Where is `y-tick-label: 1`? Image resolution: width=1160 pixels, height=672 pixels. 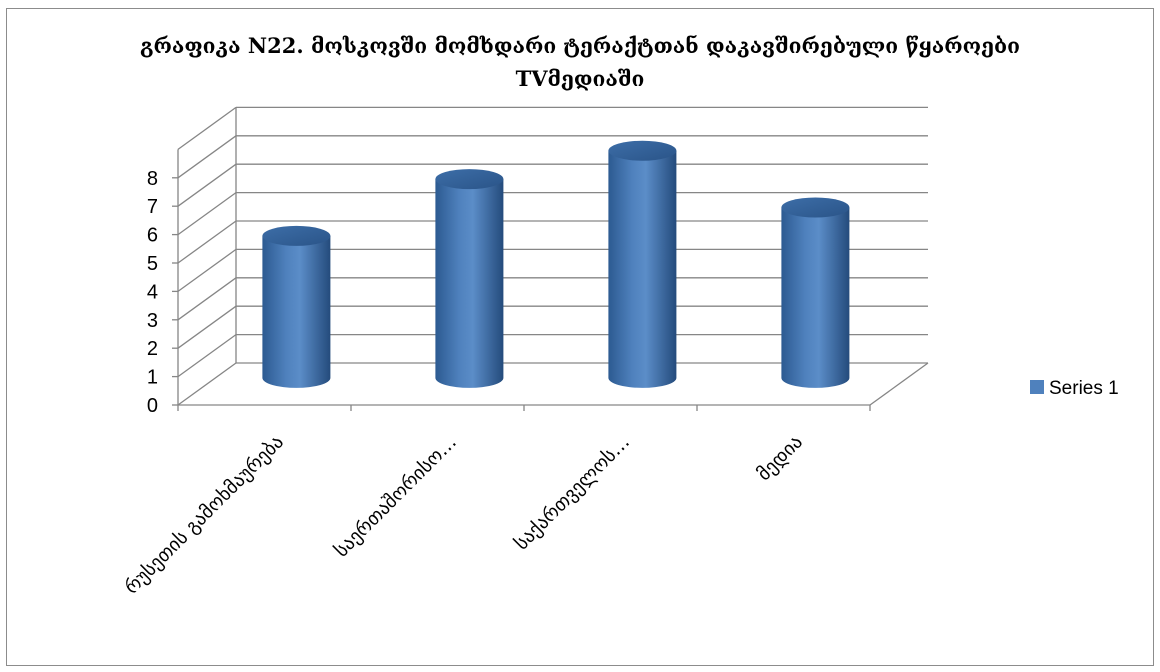 y-tick-label: 1 is located at coordinates (152, 378).